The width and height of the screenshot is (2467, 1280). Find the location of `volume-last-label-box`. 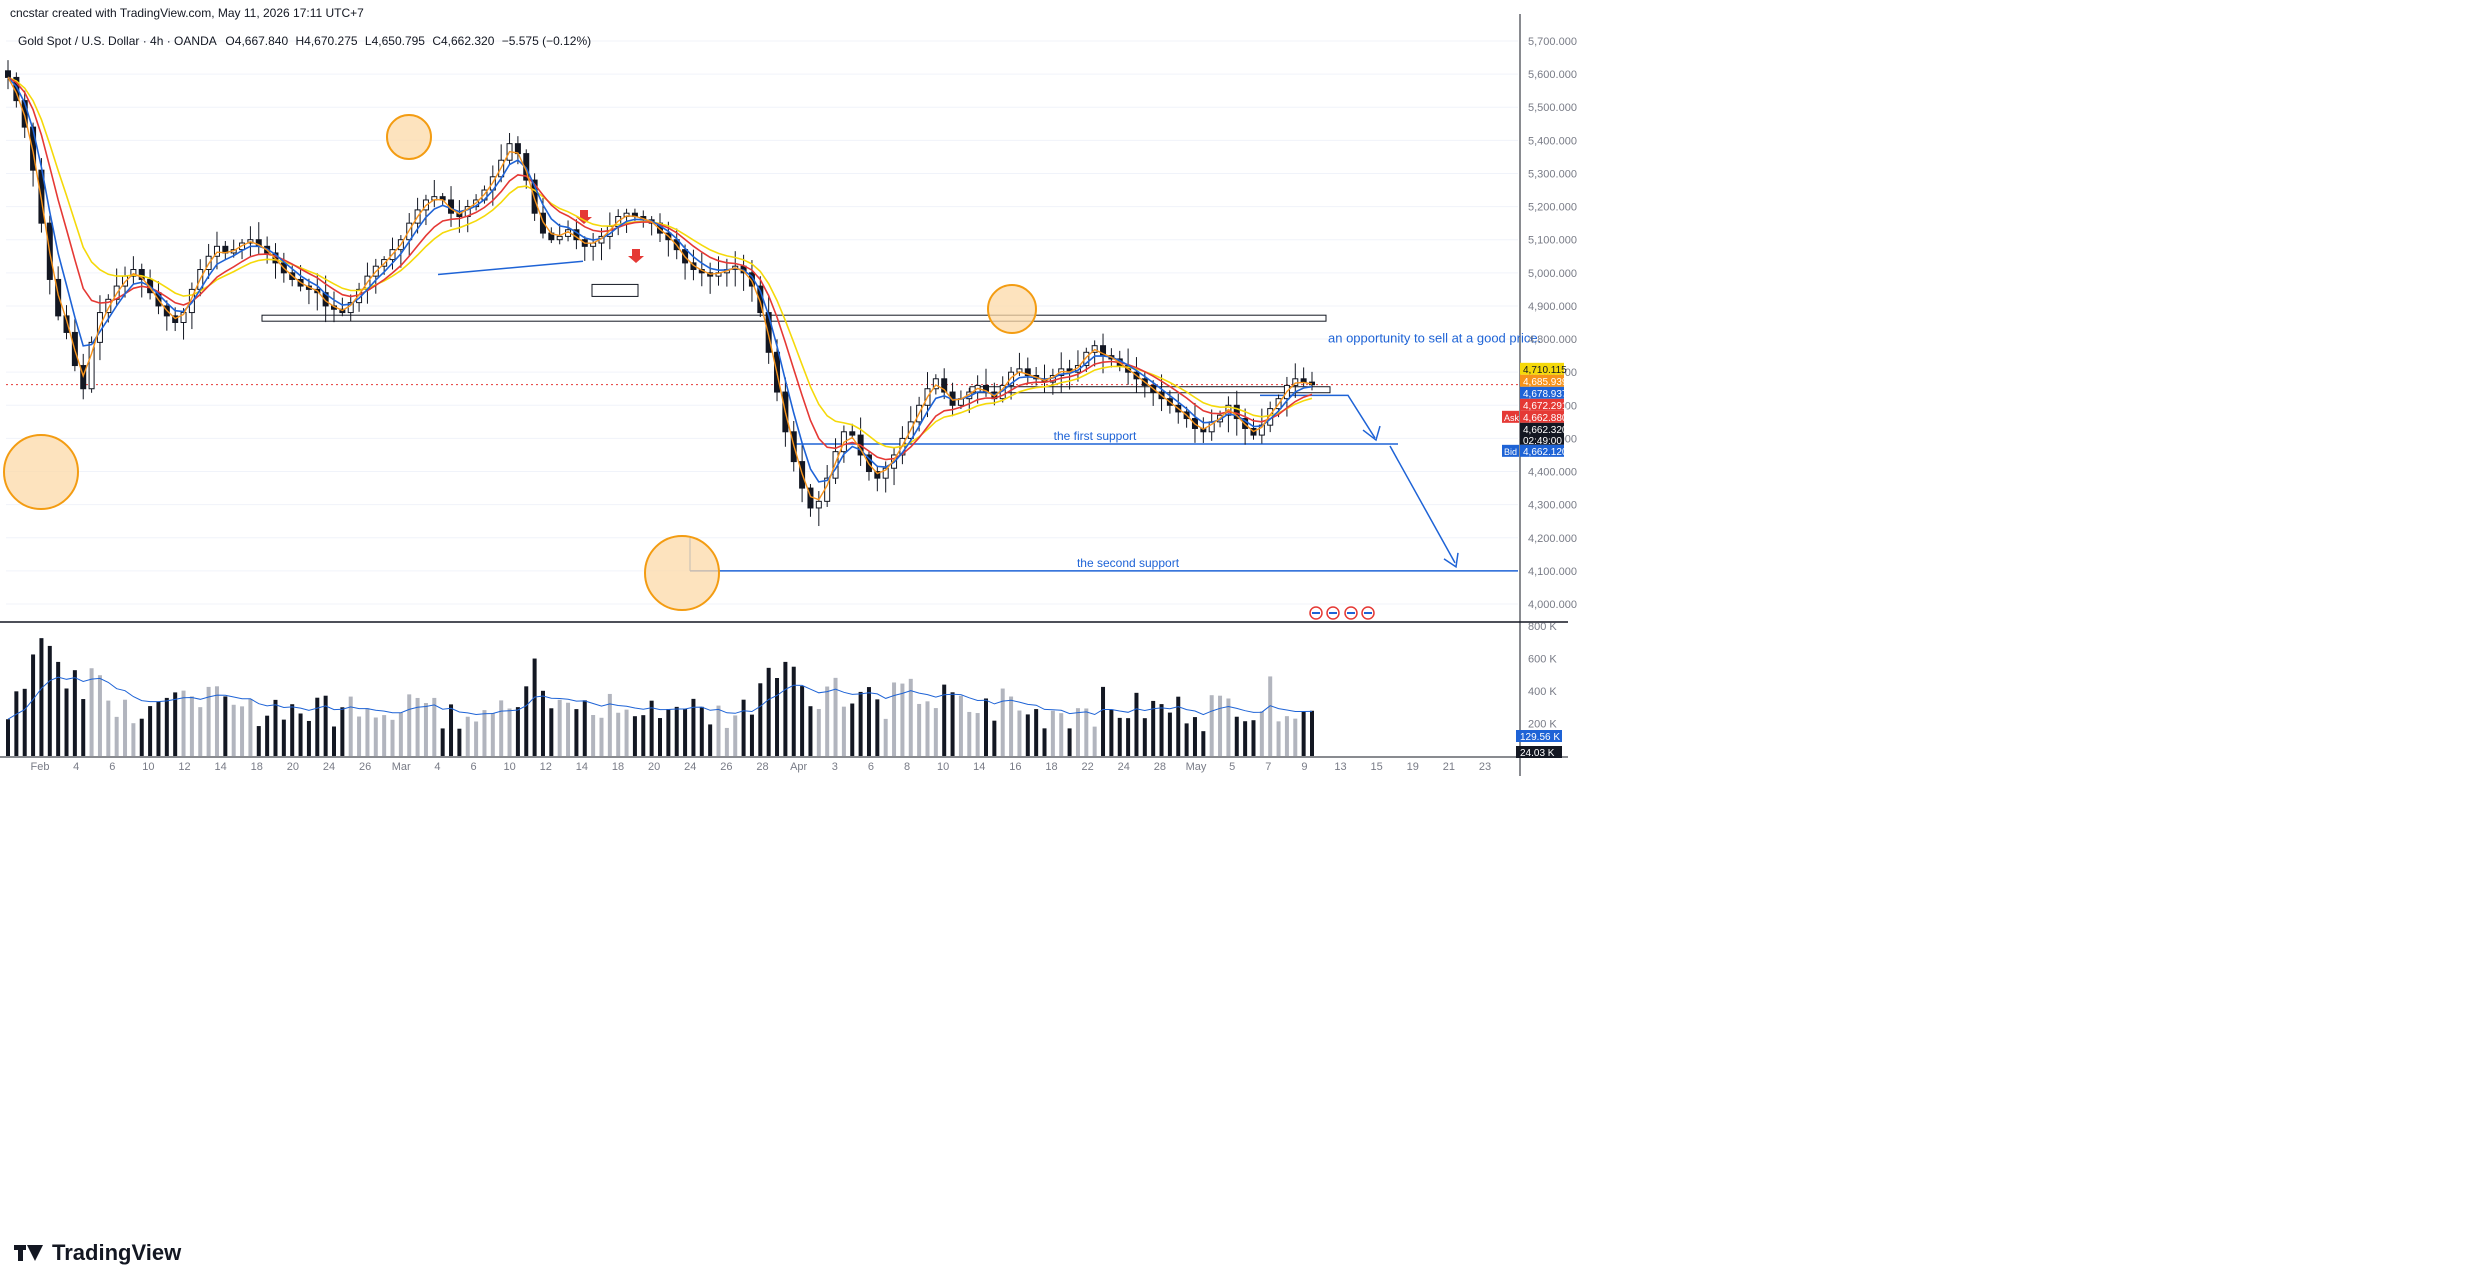

volume-last-label-box is located at coordinates (1539, 752).